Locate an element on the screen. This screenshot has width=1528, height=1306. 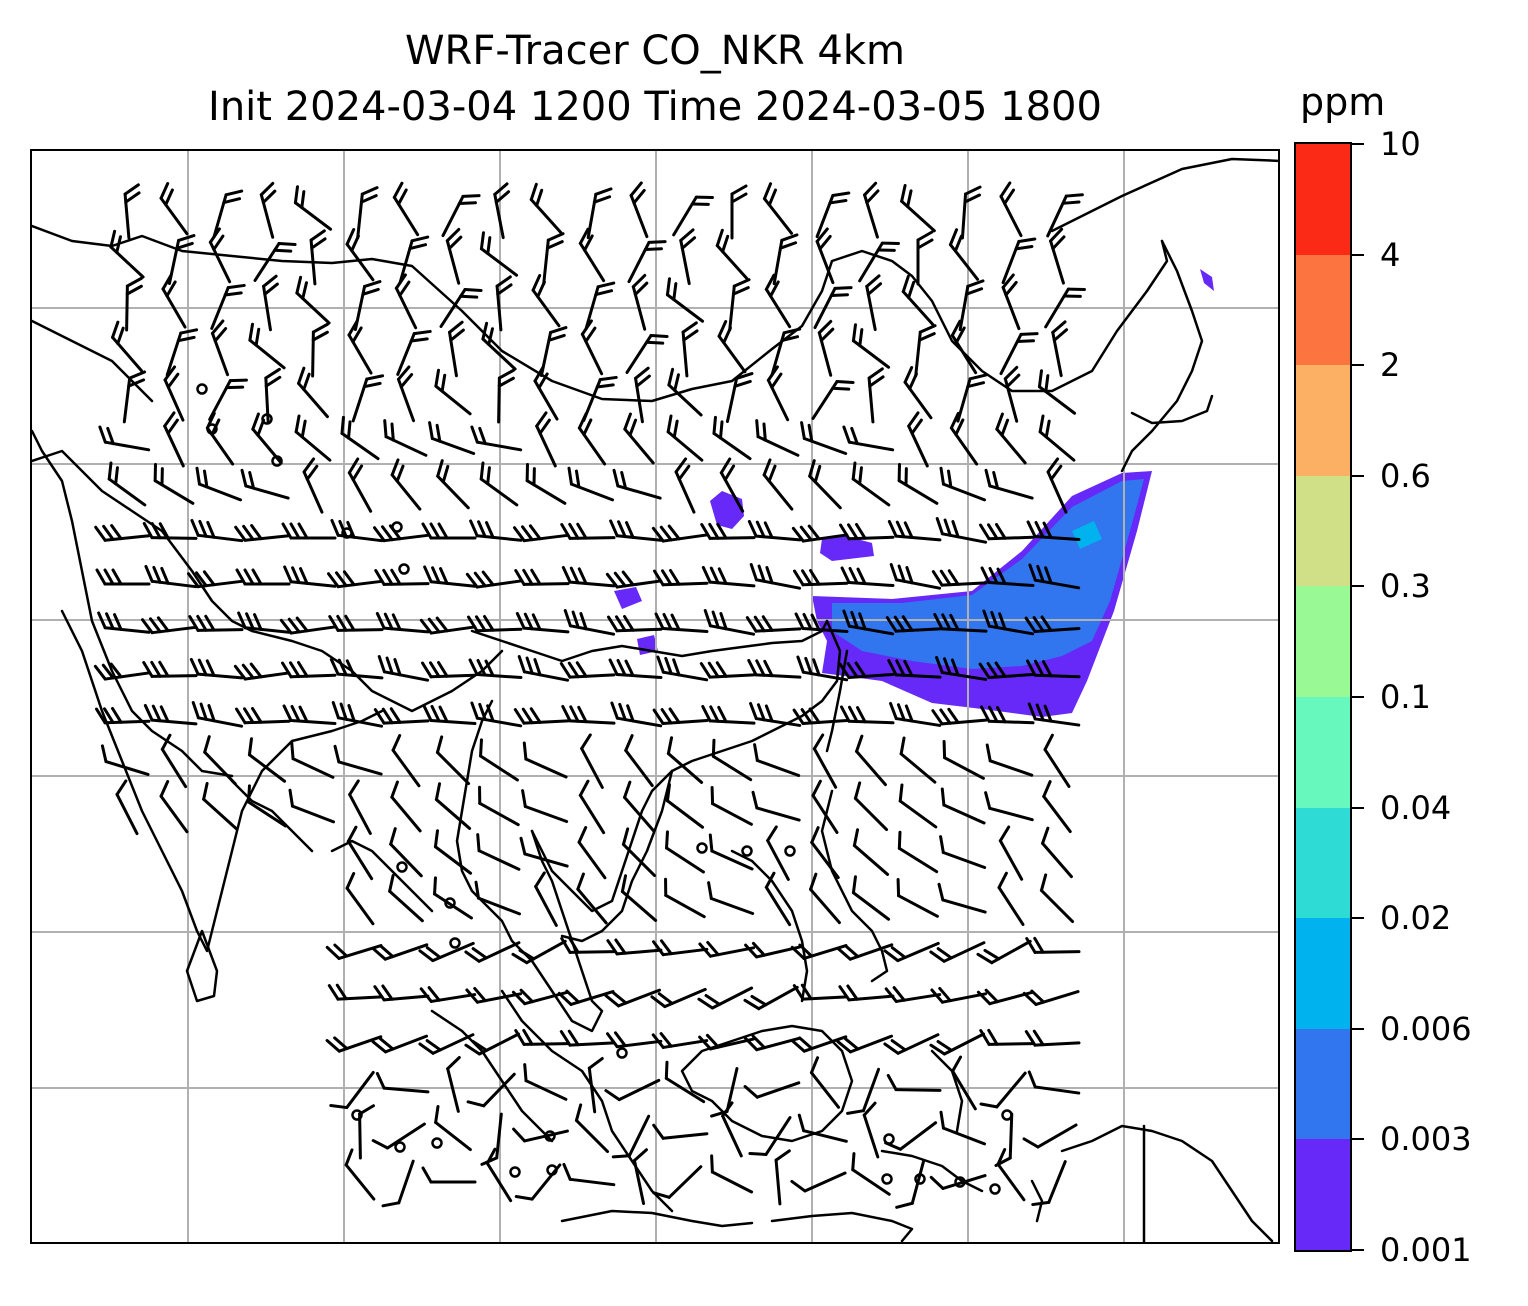
colorbar-tick-label: 0.6 is located at coordinates (1405, 475).